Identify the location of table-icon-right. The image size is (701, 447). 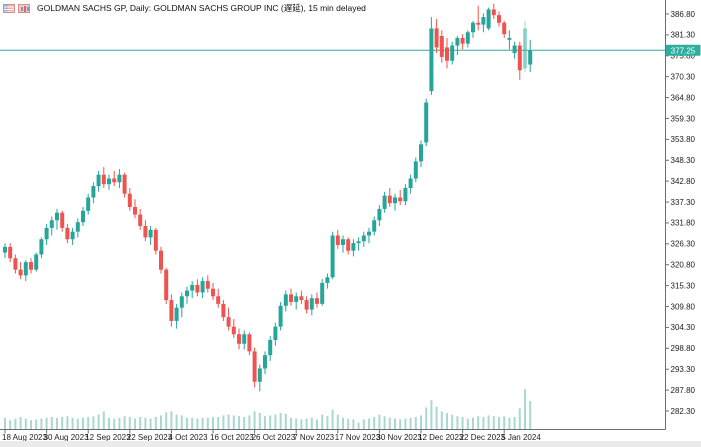
(11, 8).